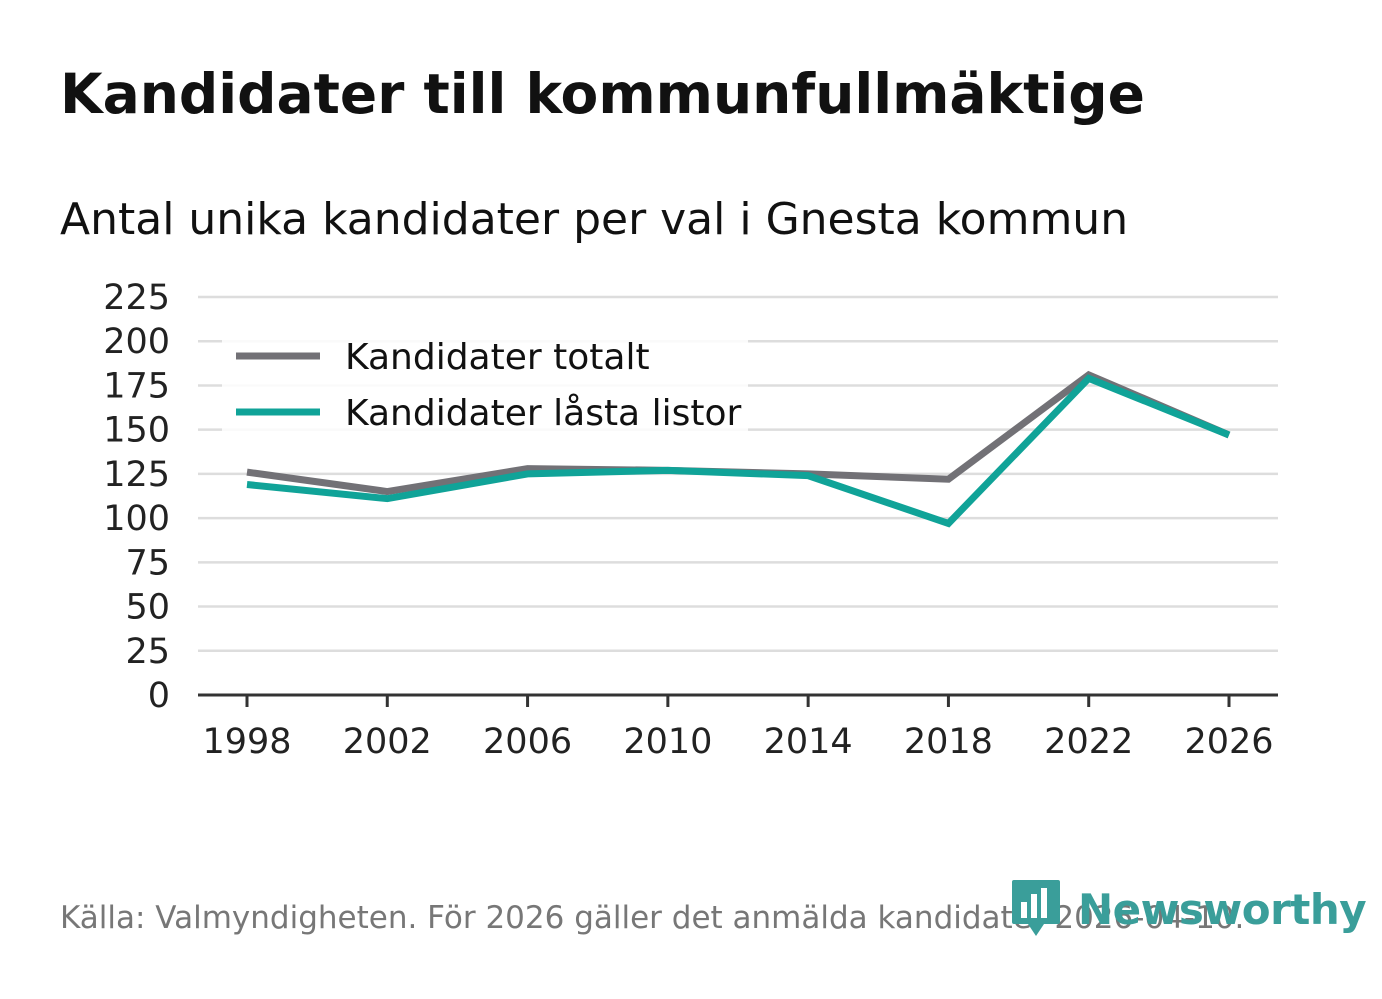 The width and height of the screenshot is (1382, 999). I want to click on y-tick-label: 100, so click(136, 519).